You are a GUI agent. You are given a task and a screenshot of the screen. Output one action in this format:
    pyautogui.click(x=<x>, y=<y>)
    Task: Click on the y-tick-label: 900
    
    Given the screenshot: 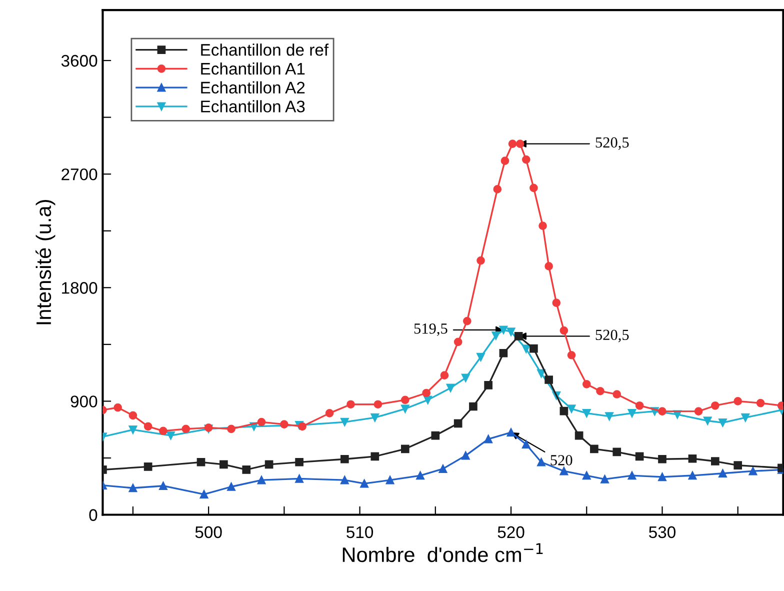 What is the action you would take?
    pyautogui.click(x=84, y=402)
    